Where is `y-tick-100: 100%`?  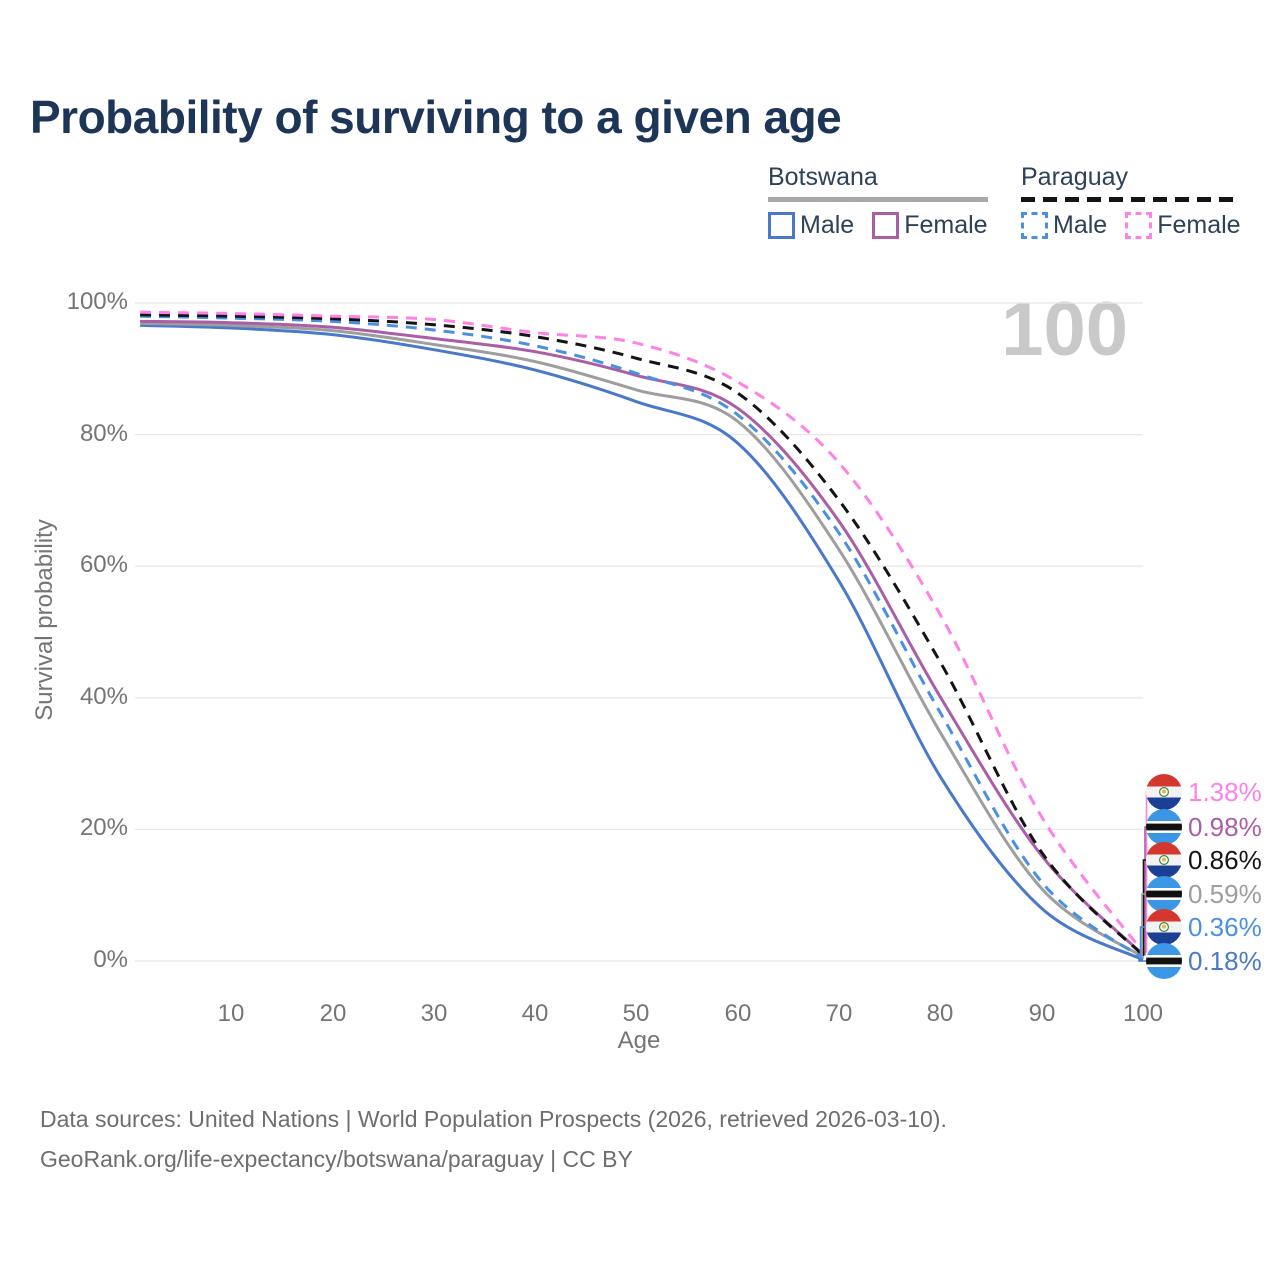 y-tick-100: 100% is located at coordinates (97, 301).